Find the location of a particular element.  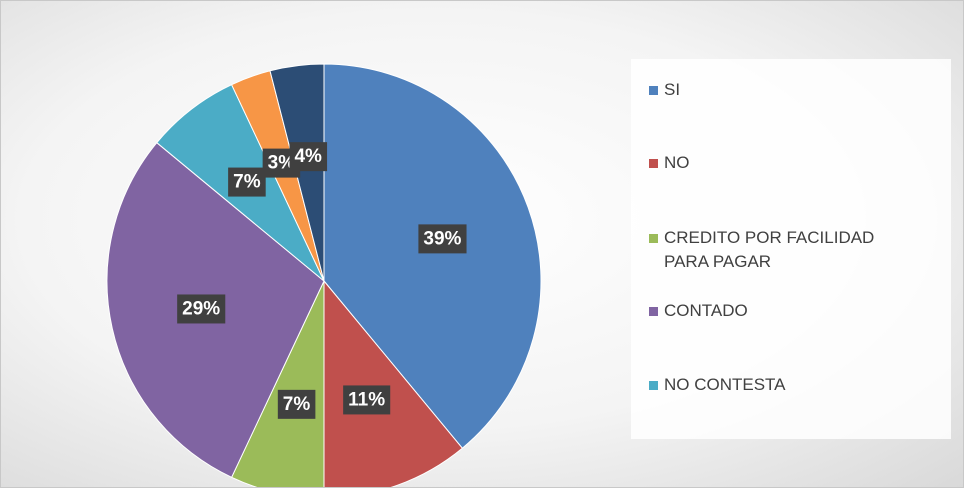

data-label-text: 39% is located at coordinates (442, 238).